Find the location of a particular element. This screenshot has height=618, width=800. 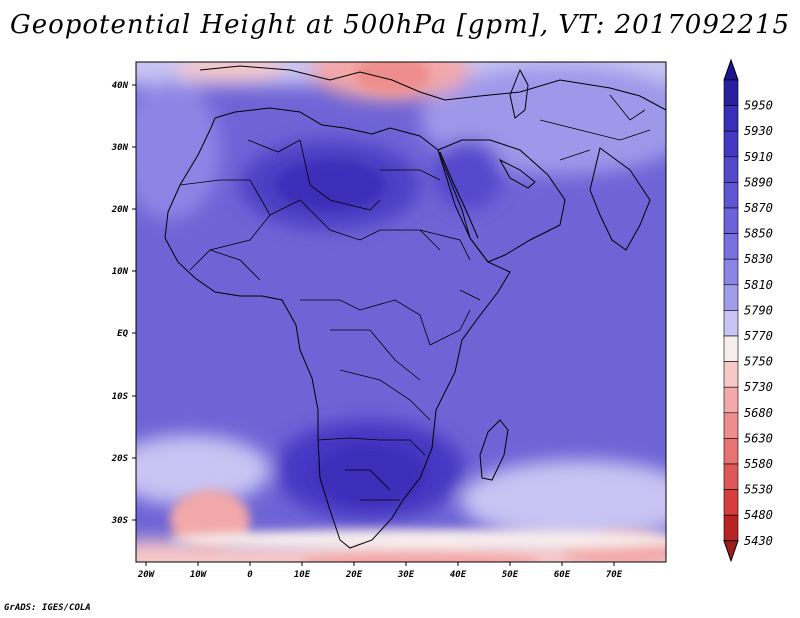

lat-tick-eq: EQ is located at coordinates (122, 334).